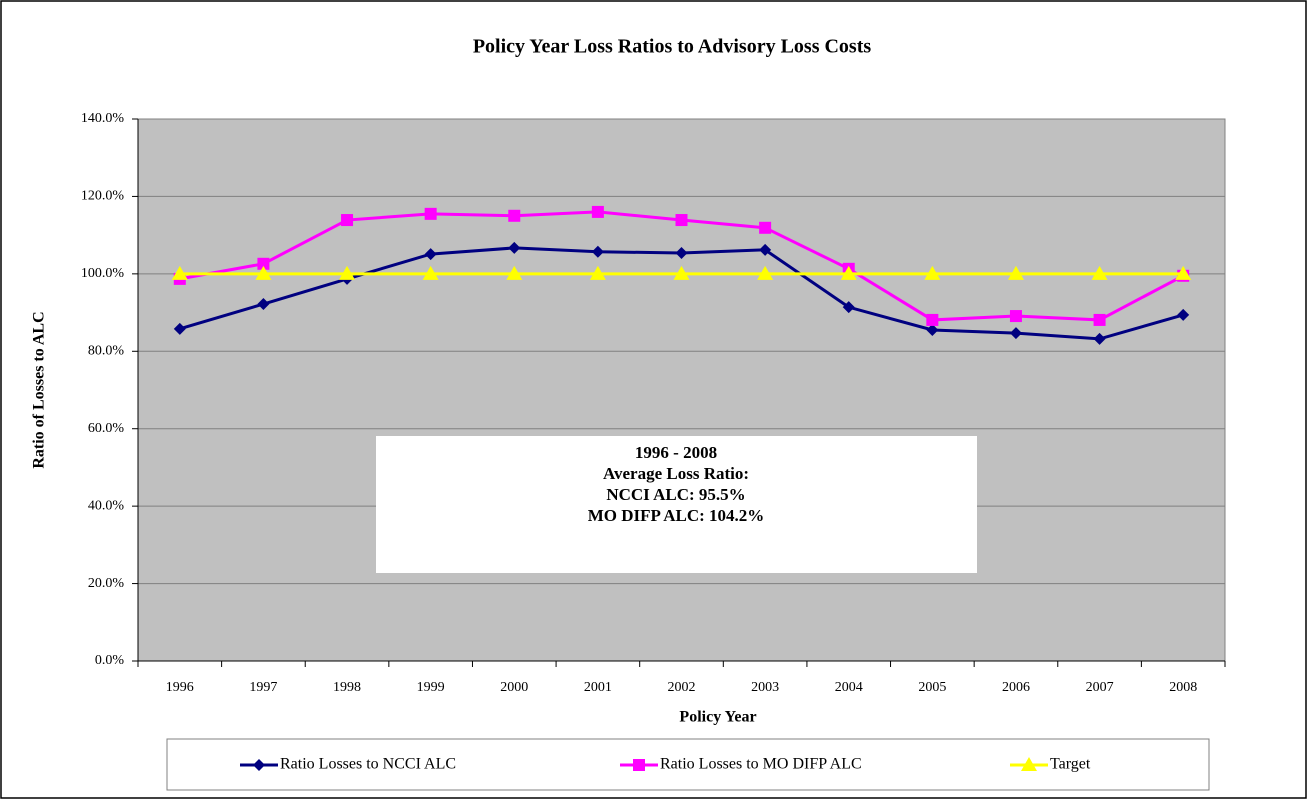 This screenshot has height=799, width=1307. Describe the element at coordinates (110, 660) in the screenshot. I see `y-tick-label: 0.0%` at that location.